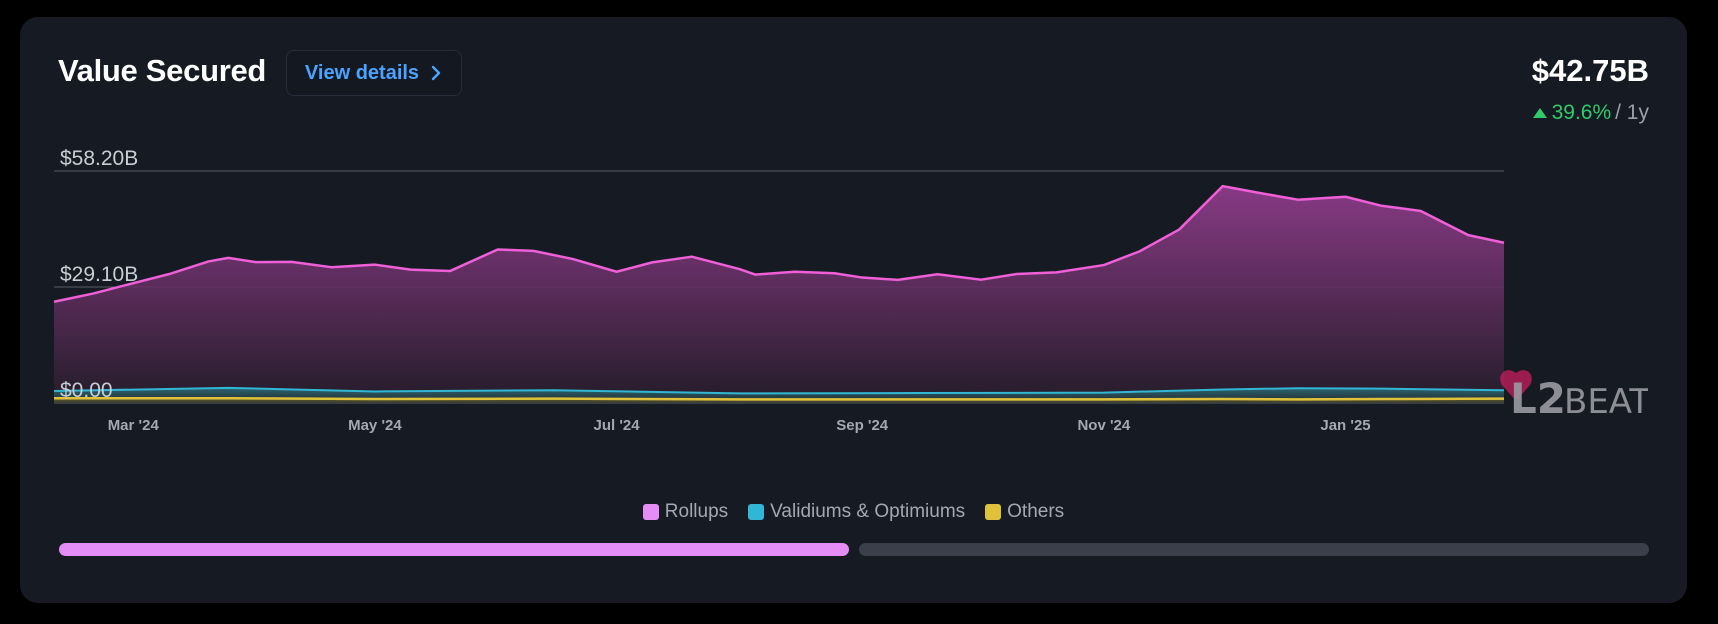 Image resolution: width=1718 pixels, height=624 pixels. I want to click on l2beat-logo: L2 BEAT, so click(1574, 396).